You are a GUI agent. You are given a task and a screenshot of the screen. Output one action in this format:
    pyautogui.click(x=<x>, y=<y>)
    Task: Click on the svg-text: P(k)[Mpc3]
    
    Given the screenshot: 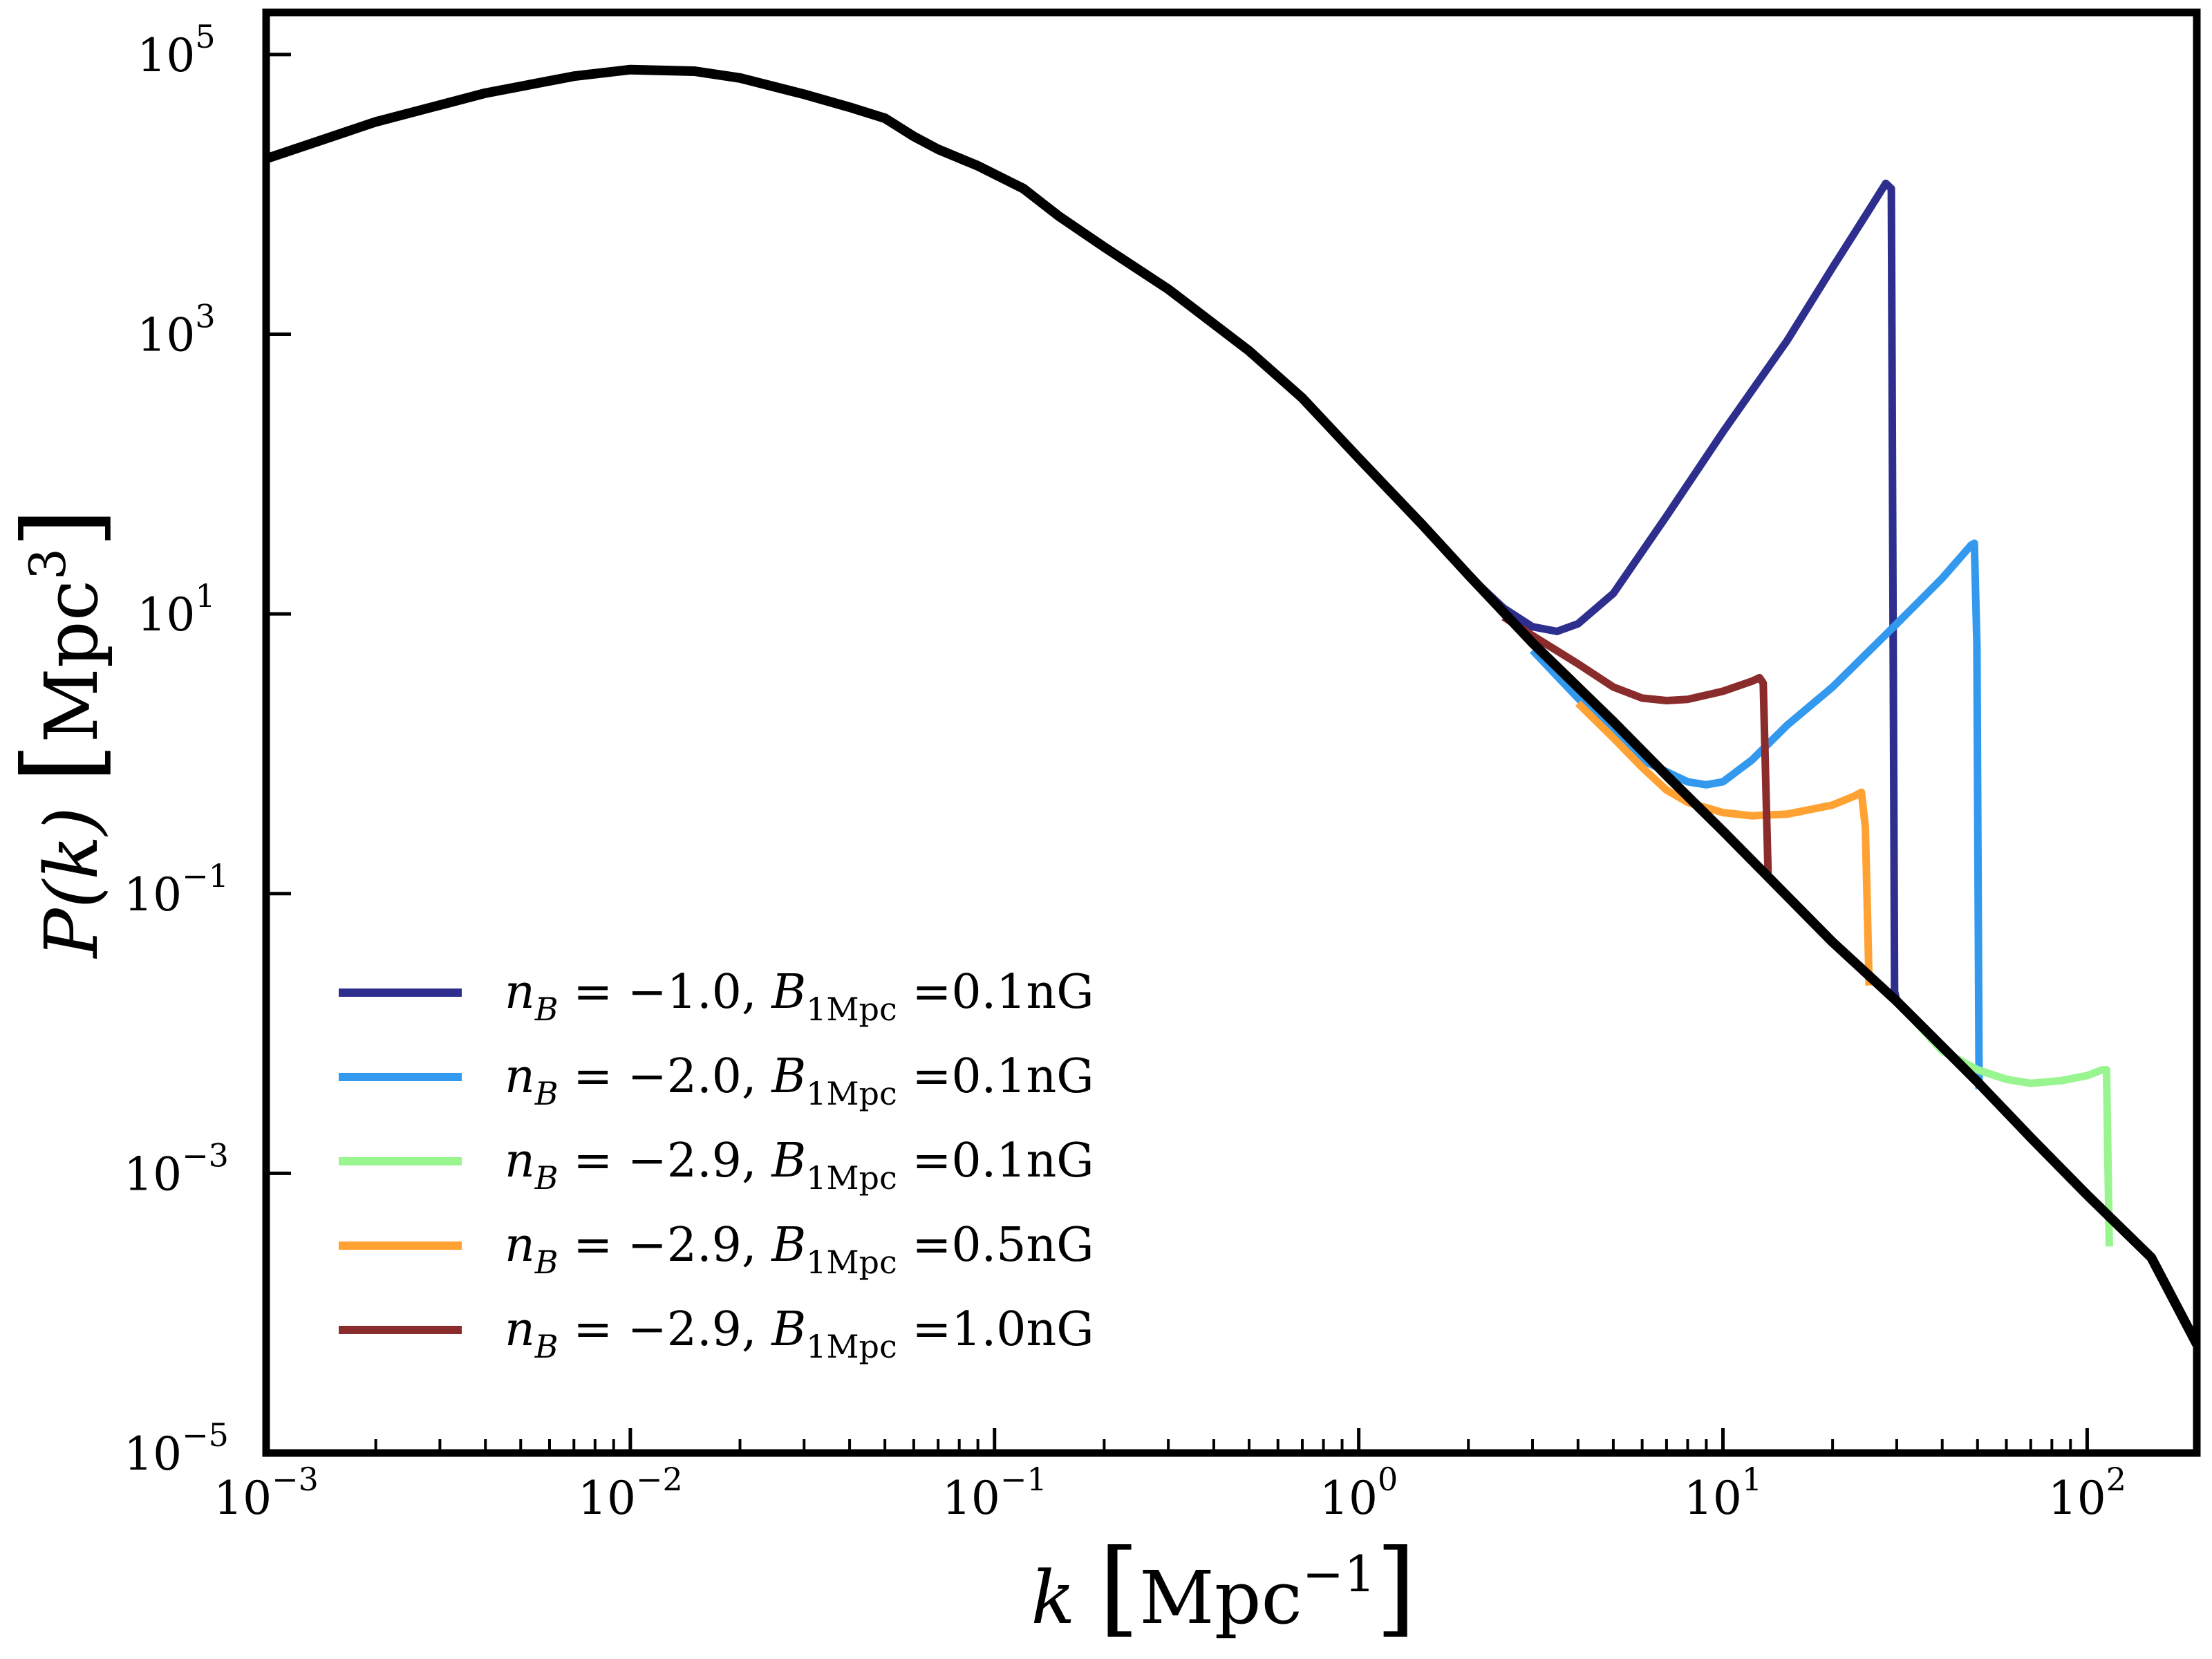 What is the action you would take?
    pyautogui.click(x=61, y=733)
    